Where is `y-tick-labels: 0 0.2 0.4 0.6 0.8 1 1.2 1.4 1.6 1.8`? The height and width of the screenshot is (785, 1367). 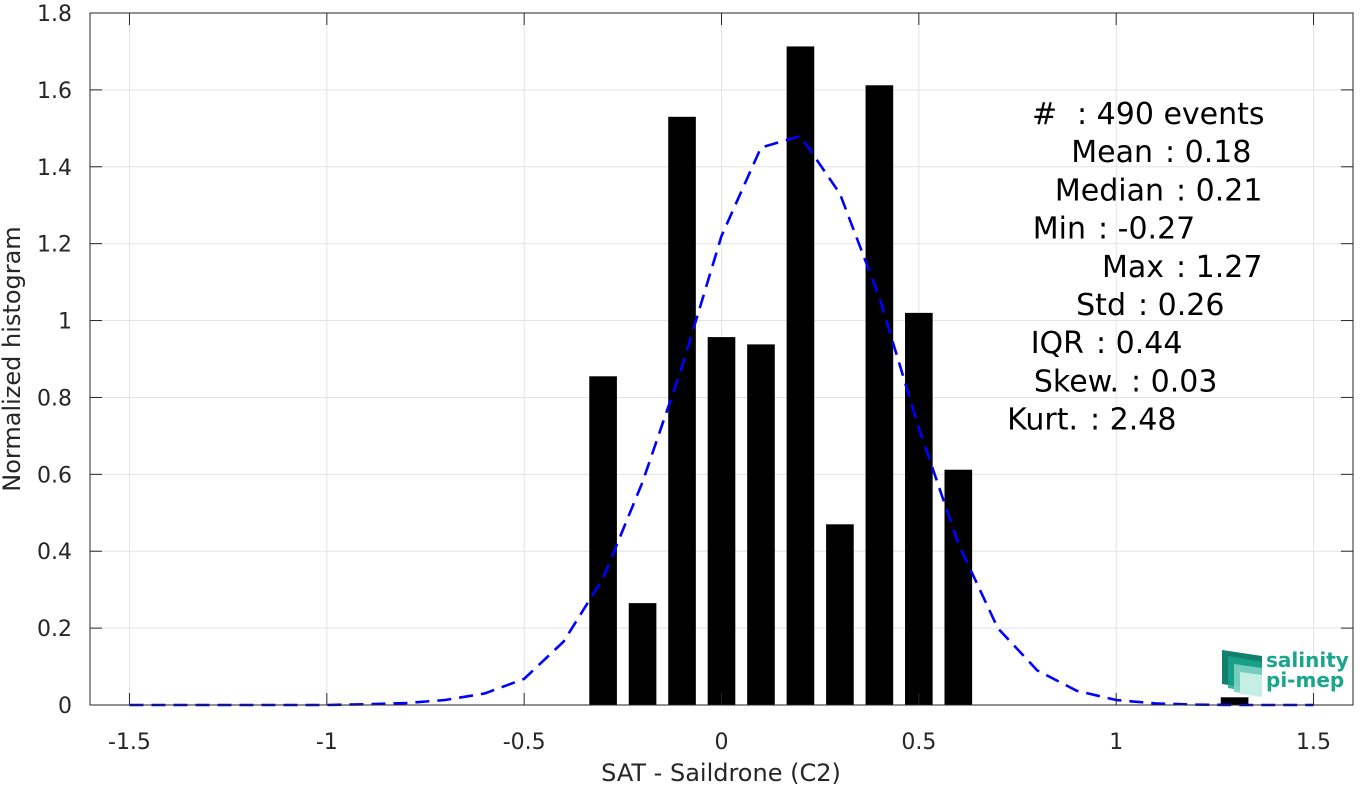
y-tick-labels: 0 0.2 0.4 0.6 0.8 1 1.2 1.4 1.6 1.8 is located at coordinates (54, 360).